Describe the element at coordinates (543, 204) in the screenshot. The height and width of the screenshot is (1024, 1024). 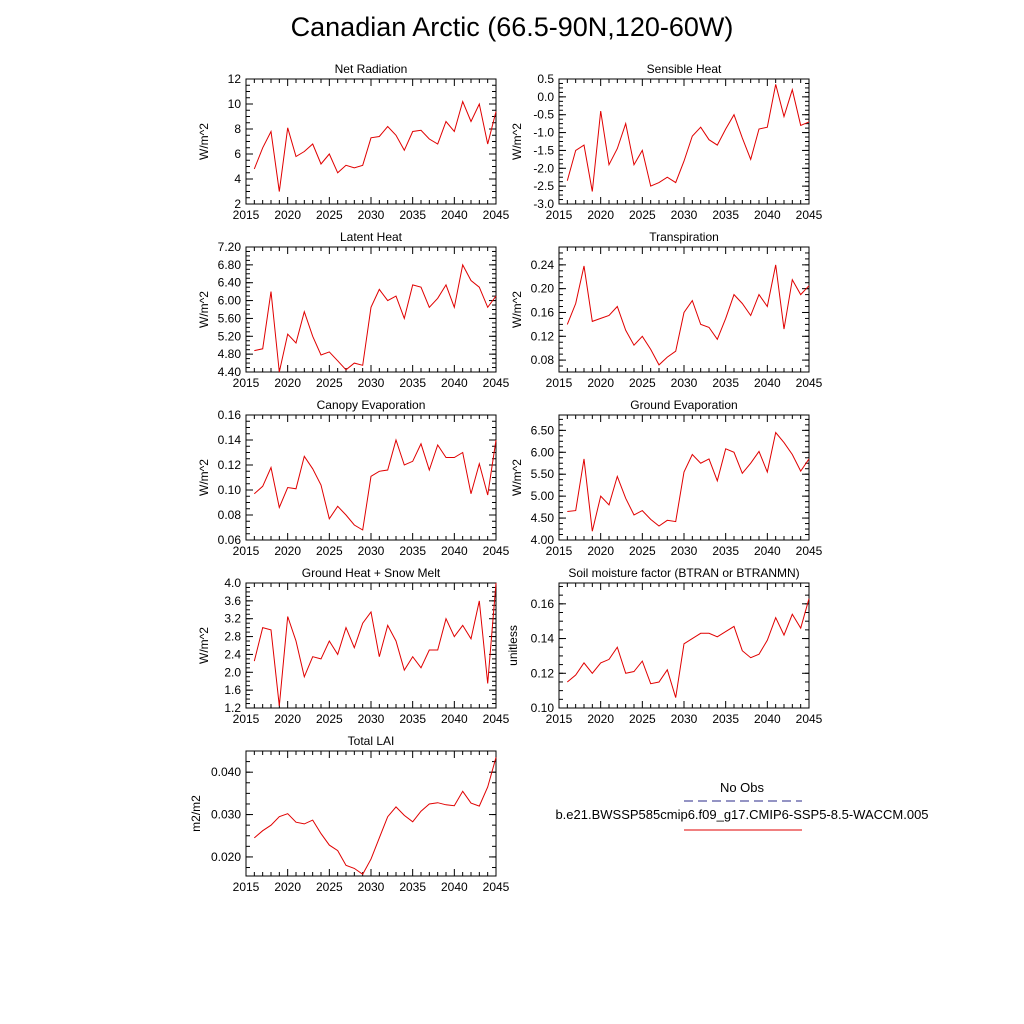
I see `y-tick-label: -3.0` at that location.